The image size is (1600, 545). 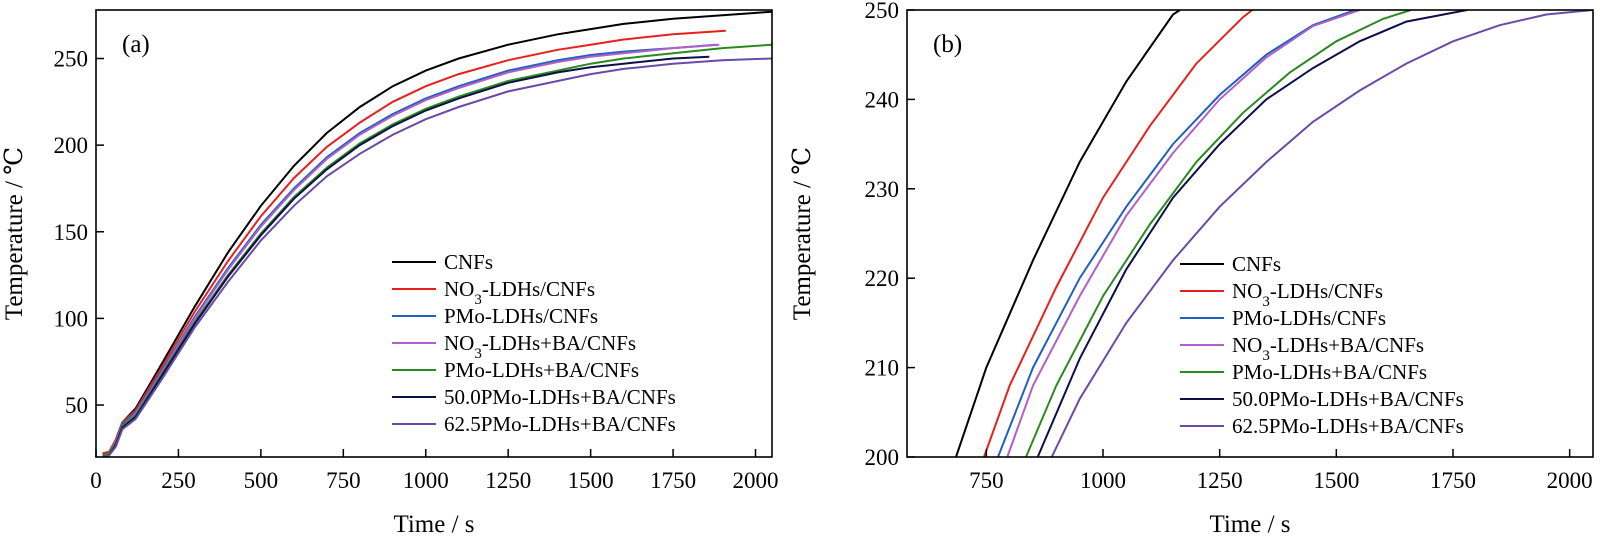 What do you see at coordinates (1348, 399) in the screenshot?
I see `panel-b-legend-label-6: 50.0PMo-LDHs+BA/CNFs` at bounding box center [1348, 399].